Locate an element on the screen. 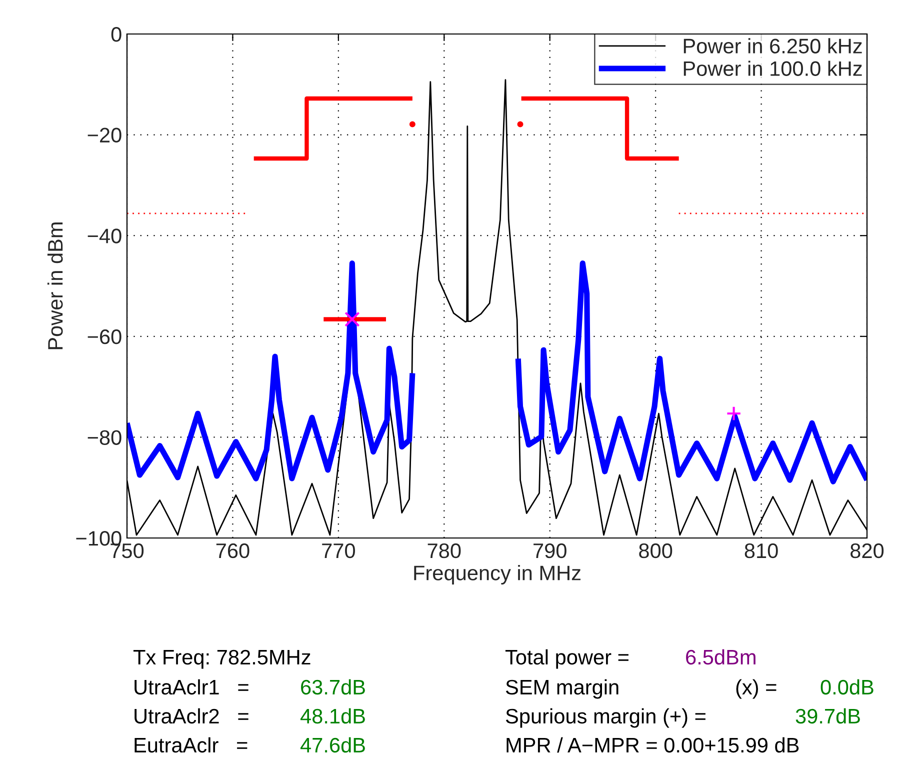 The width and height of the screenshot is (898, 758). text: UtraAclr1 = is located at coordinates (191, 687).